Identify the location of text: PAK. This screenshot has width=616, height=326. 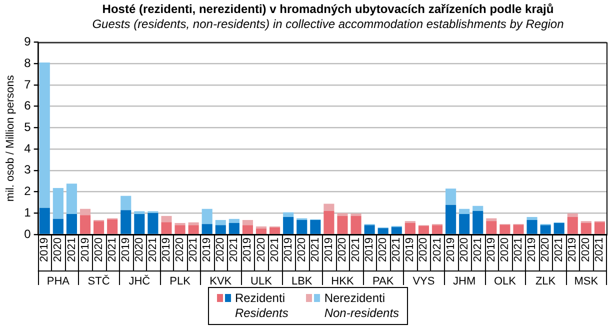
(383, 282).